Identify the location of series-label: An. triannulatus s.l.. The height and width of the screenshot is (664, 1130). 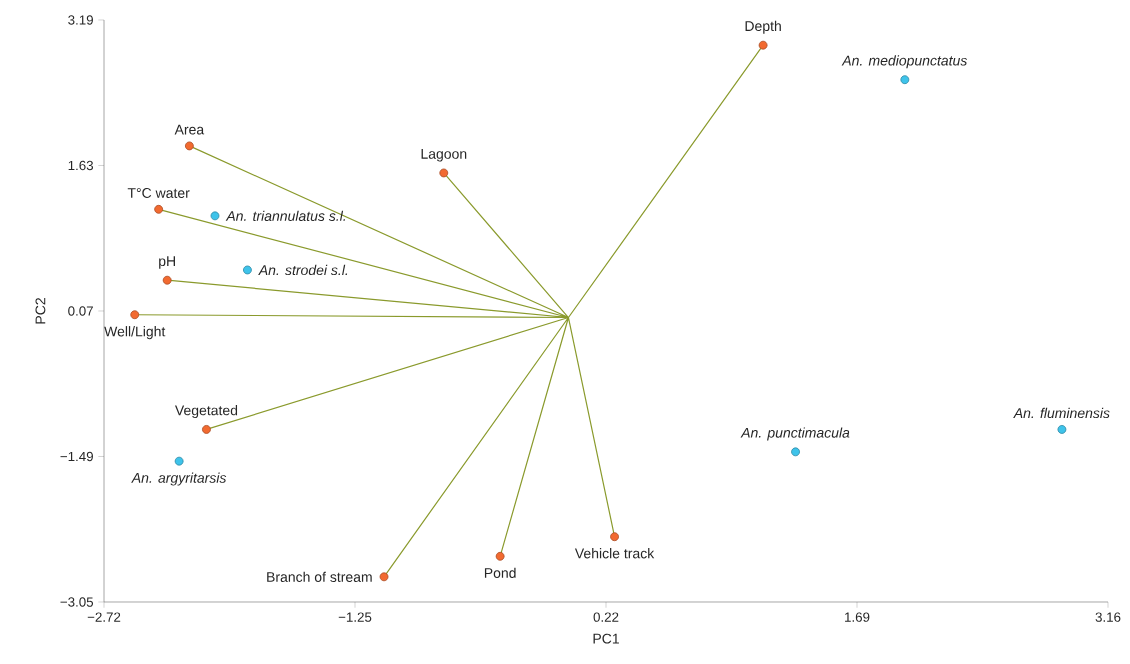
(285, 216).